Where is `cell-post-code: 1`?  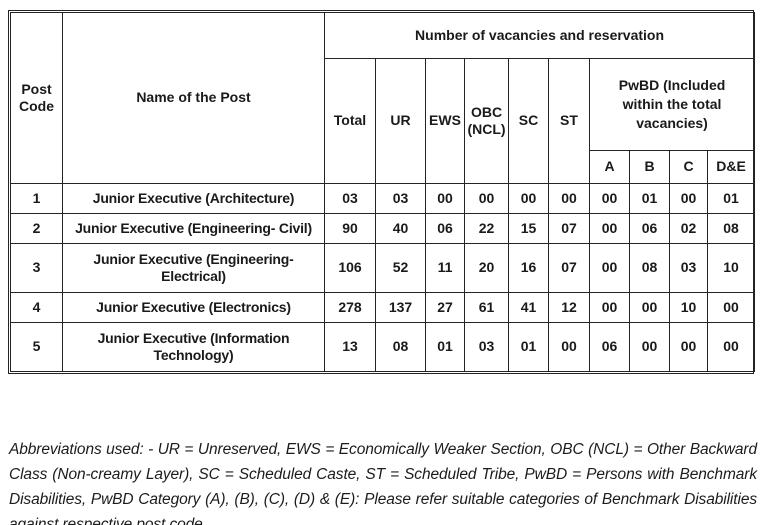 cell-post-code: 1 is located at coordinates (36, 198).